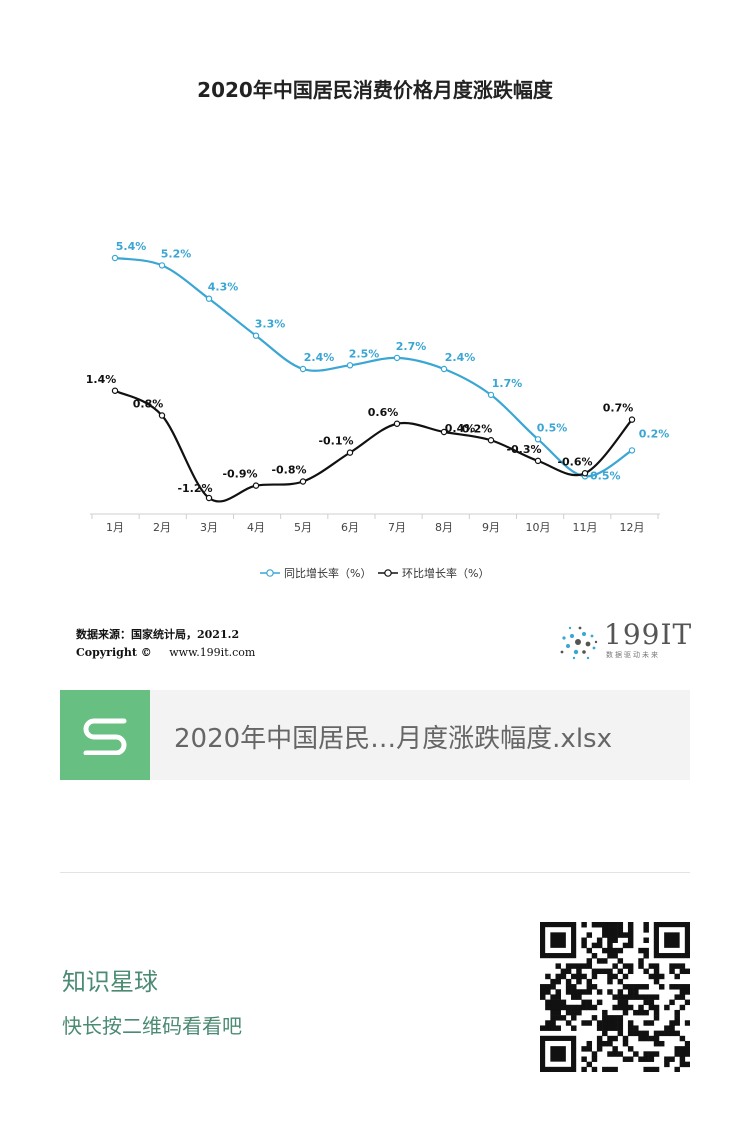 The image size is (750, 1122). What do you see at coordinates (444, 527) in the screenshot?
I see `x-tick-label: 8月` at bounding box center [444, 527].